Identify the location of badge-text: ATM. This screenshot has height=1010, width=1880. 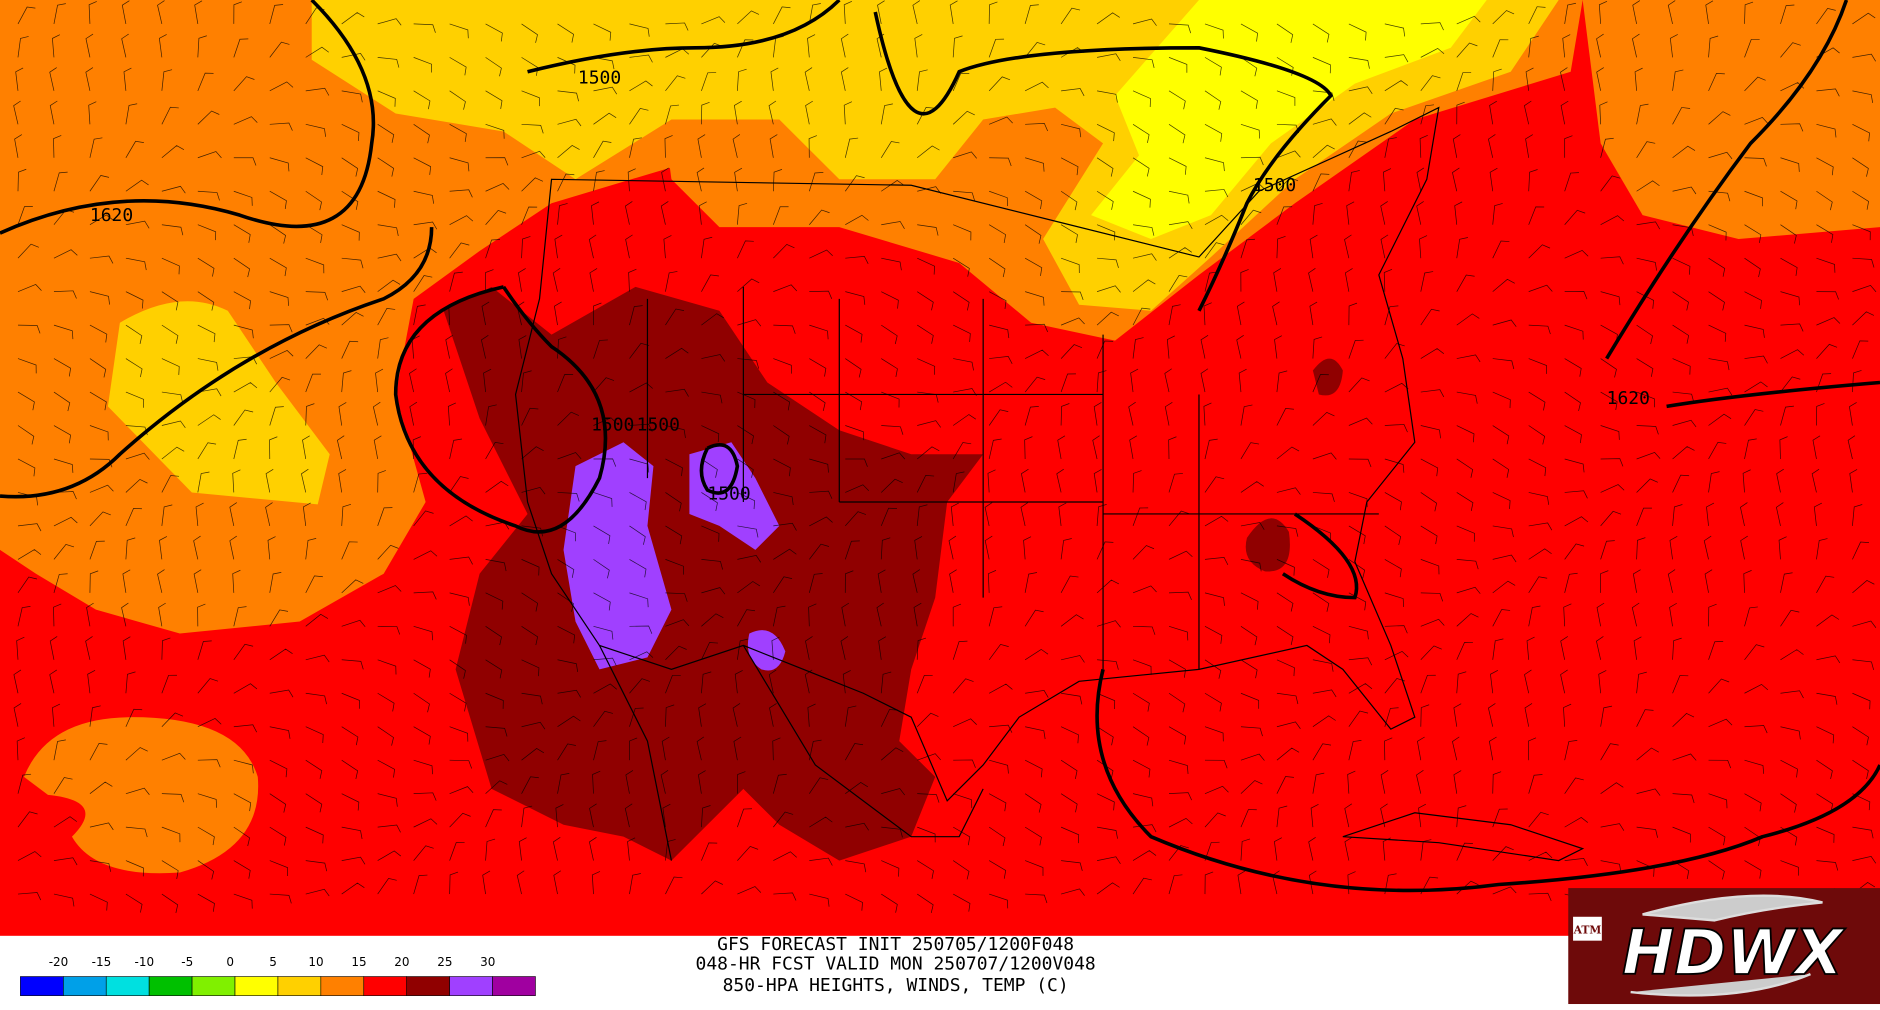
(1587, 930).